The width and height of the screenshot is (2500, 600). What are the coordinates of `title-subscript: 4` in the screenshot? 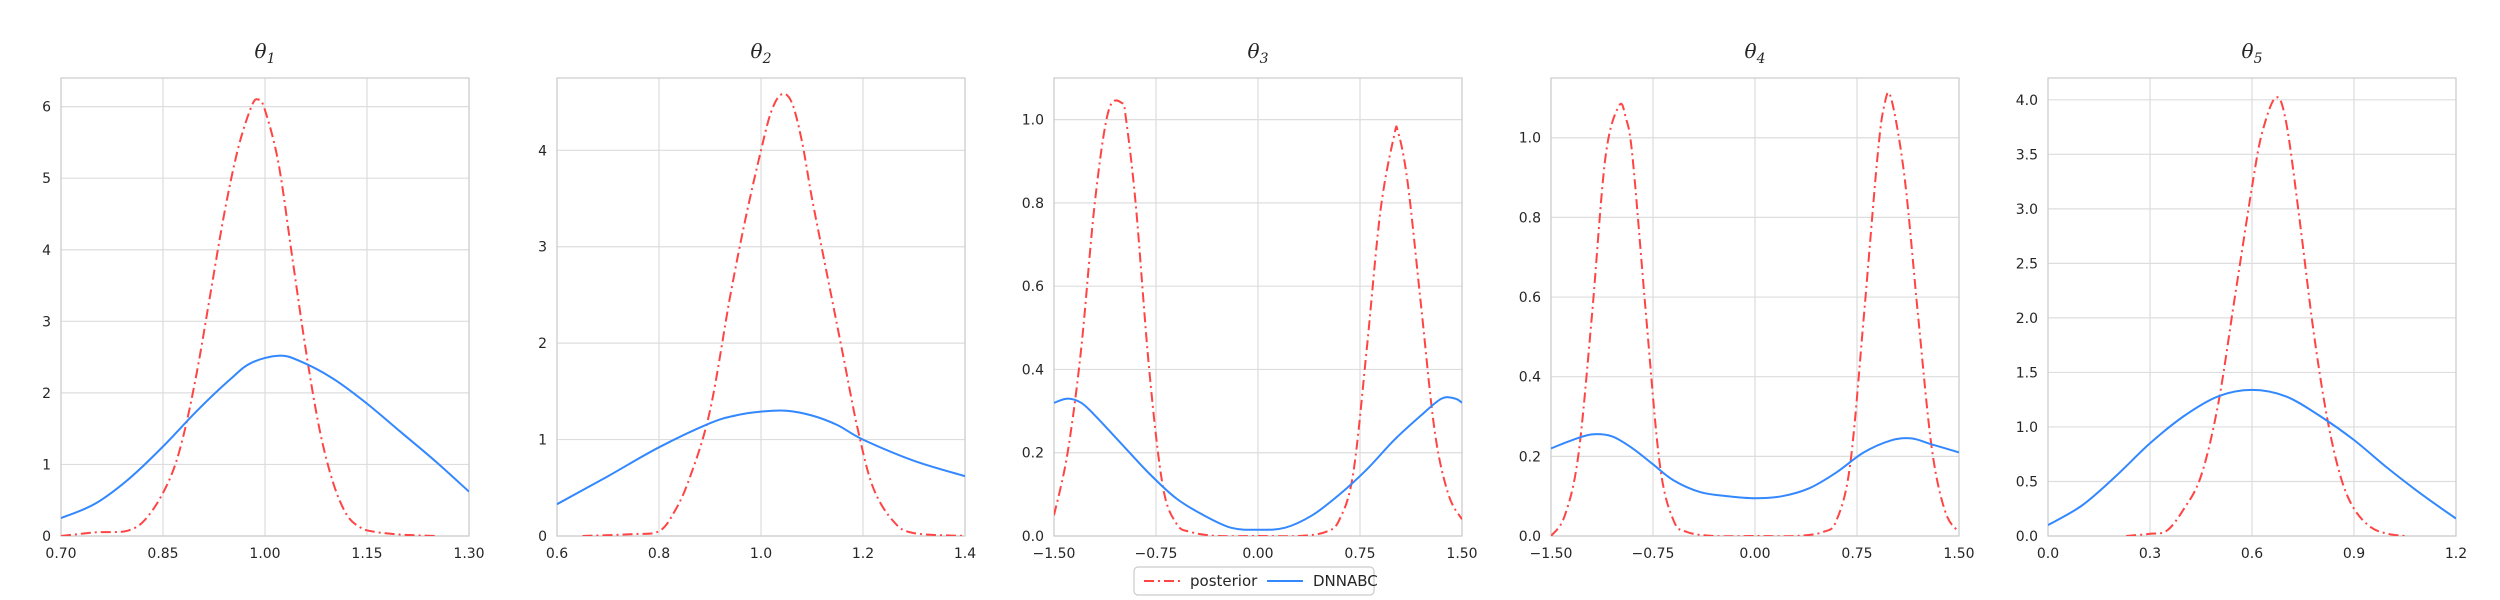 It's located at (1761, 59).